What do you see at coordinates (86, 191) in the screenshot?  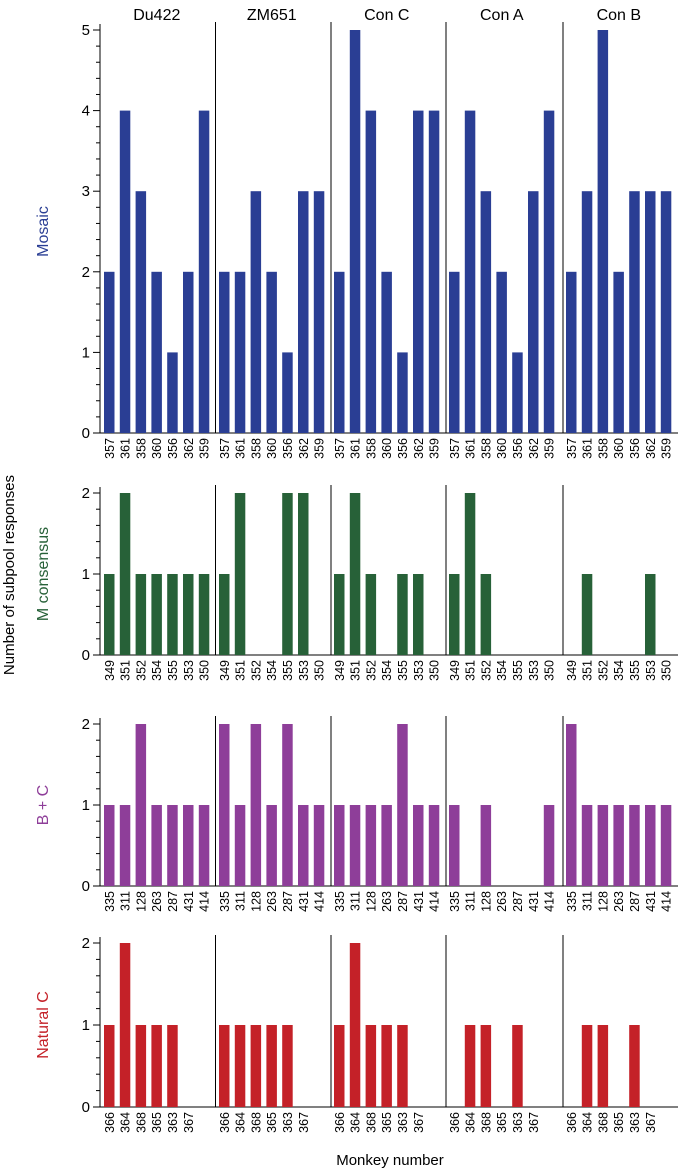 I see `y-tick-label: 3` at bounding box center [86, 191].